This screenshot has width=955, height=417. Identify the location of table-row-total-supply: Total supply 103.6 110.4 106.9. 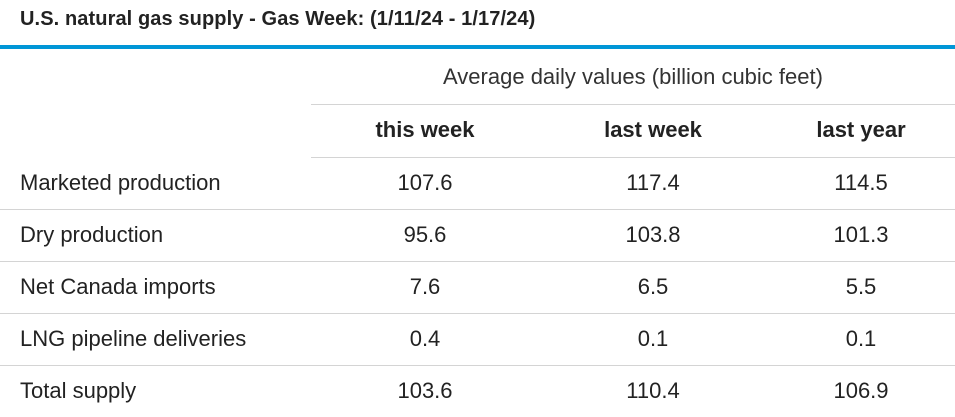
(477, 391).